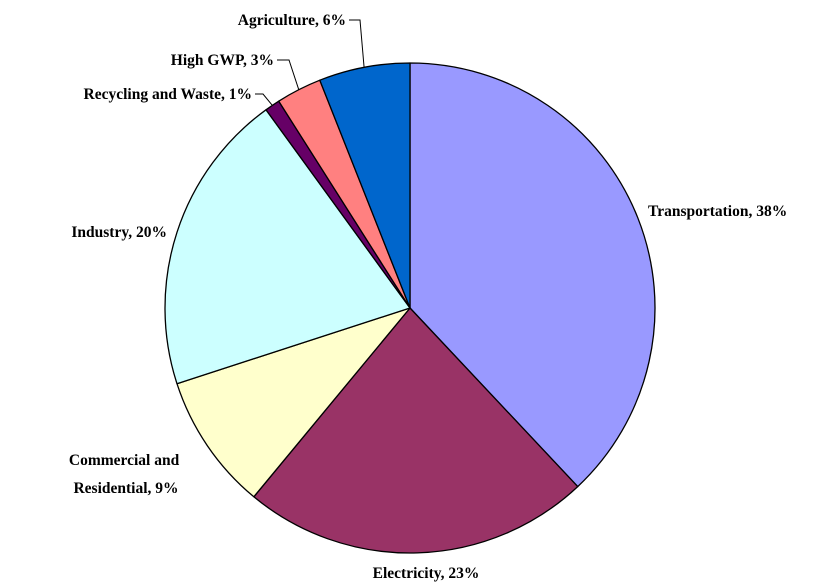 This screenshot has width=837, height=587. Describe the element at coordinates (222, 60) in the screenshot. I see `slice-label-high-gwp: High GWP, 3%` at that location.